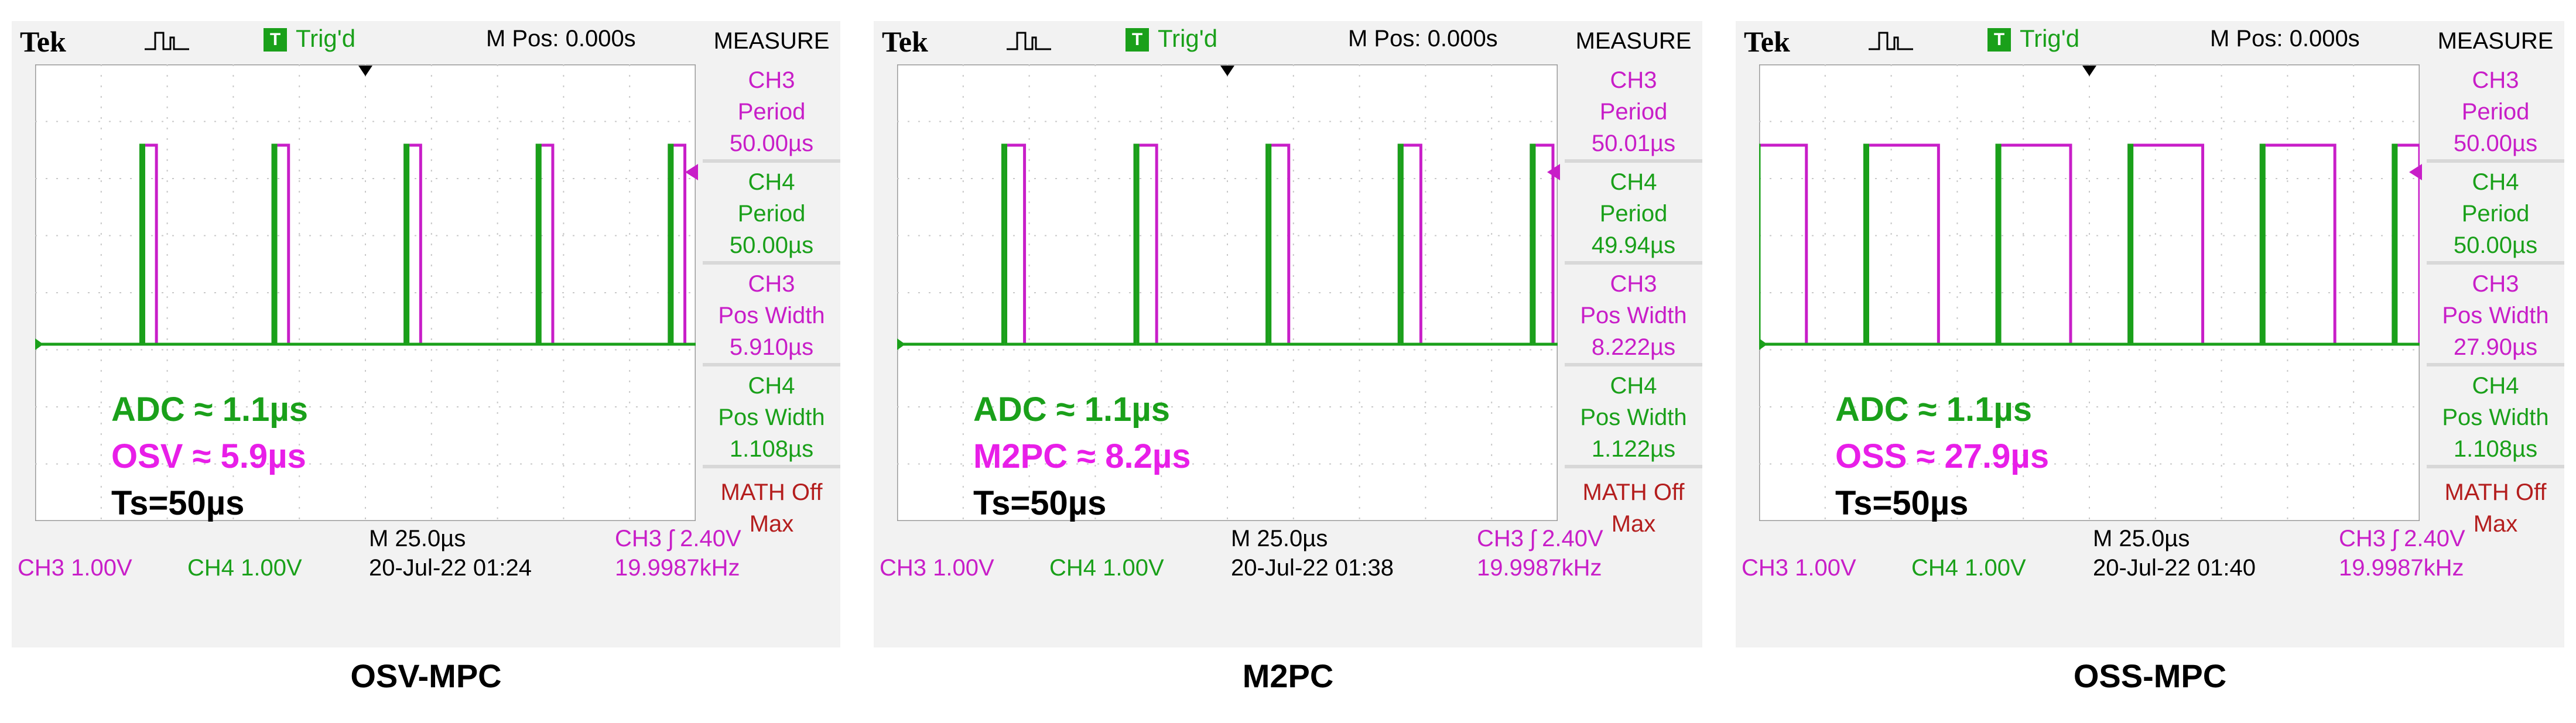  What do you see at coordinates (1082, 456) in the screenshot?
I see `annotation-method: M2PC ≈ 8.2µs` at bounding box center [1082, 456].